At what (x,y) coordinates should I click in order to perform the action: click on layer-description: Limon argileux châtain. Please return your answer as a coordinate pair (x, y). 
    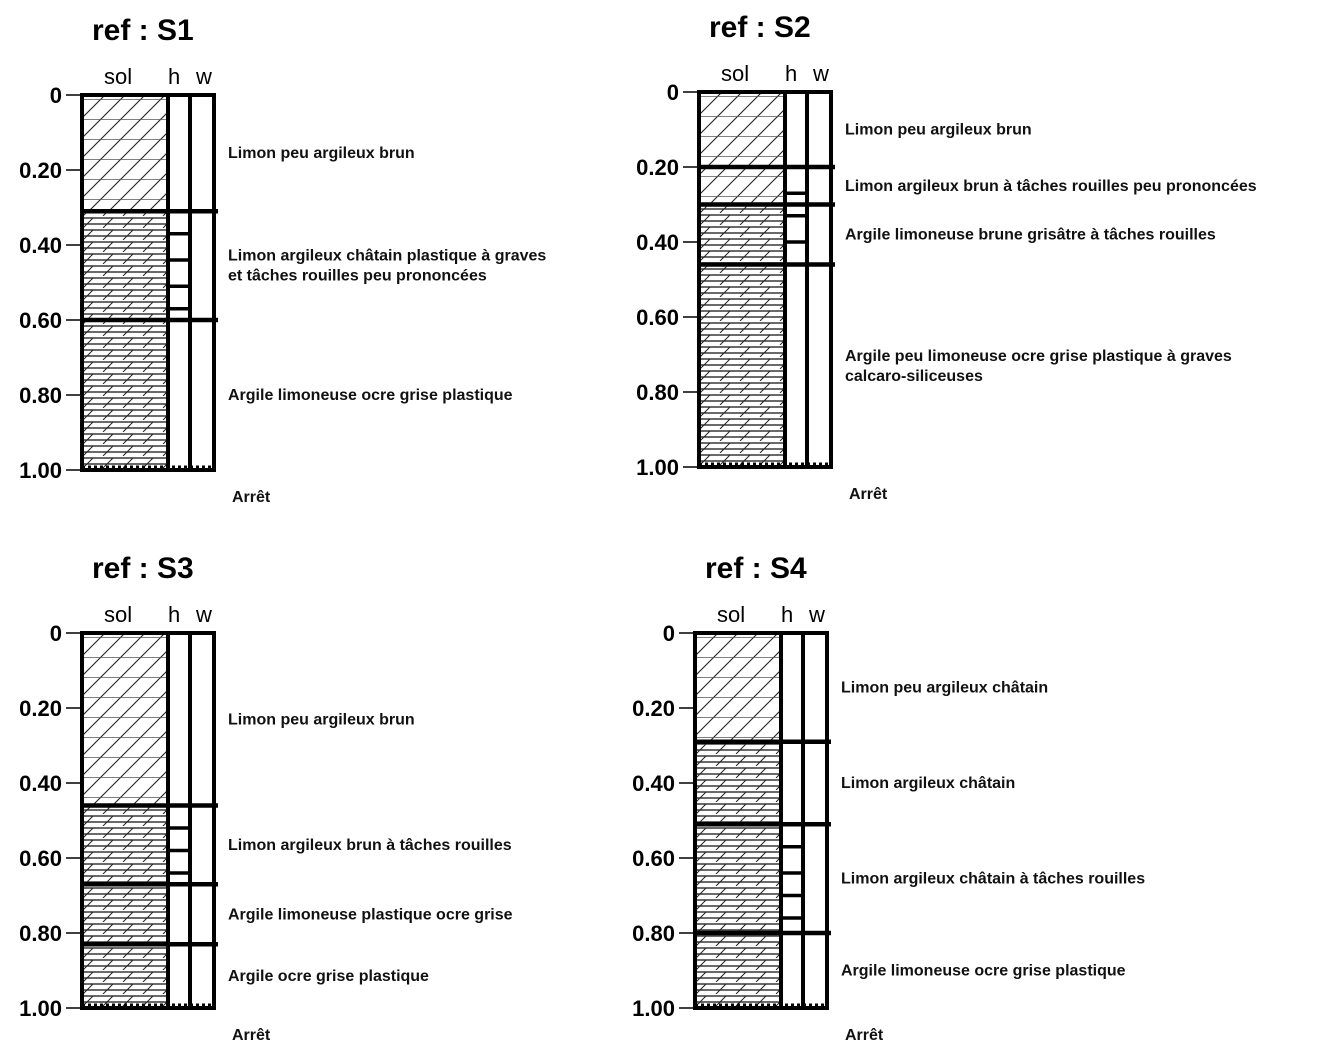
    Looking at the image, I should click on (928, 783).